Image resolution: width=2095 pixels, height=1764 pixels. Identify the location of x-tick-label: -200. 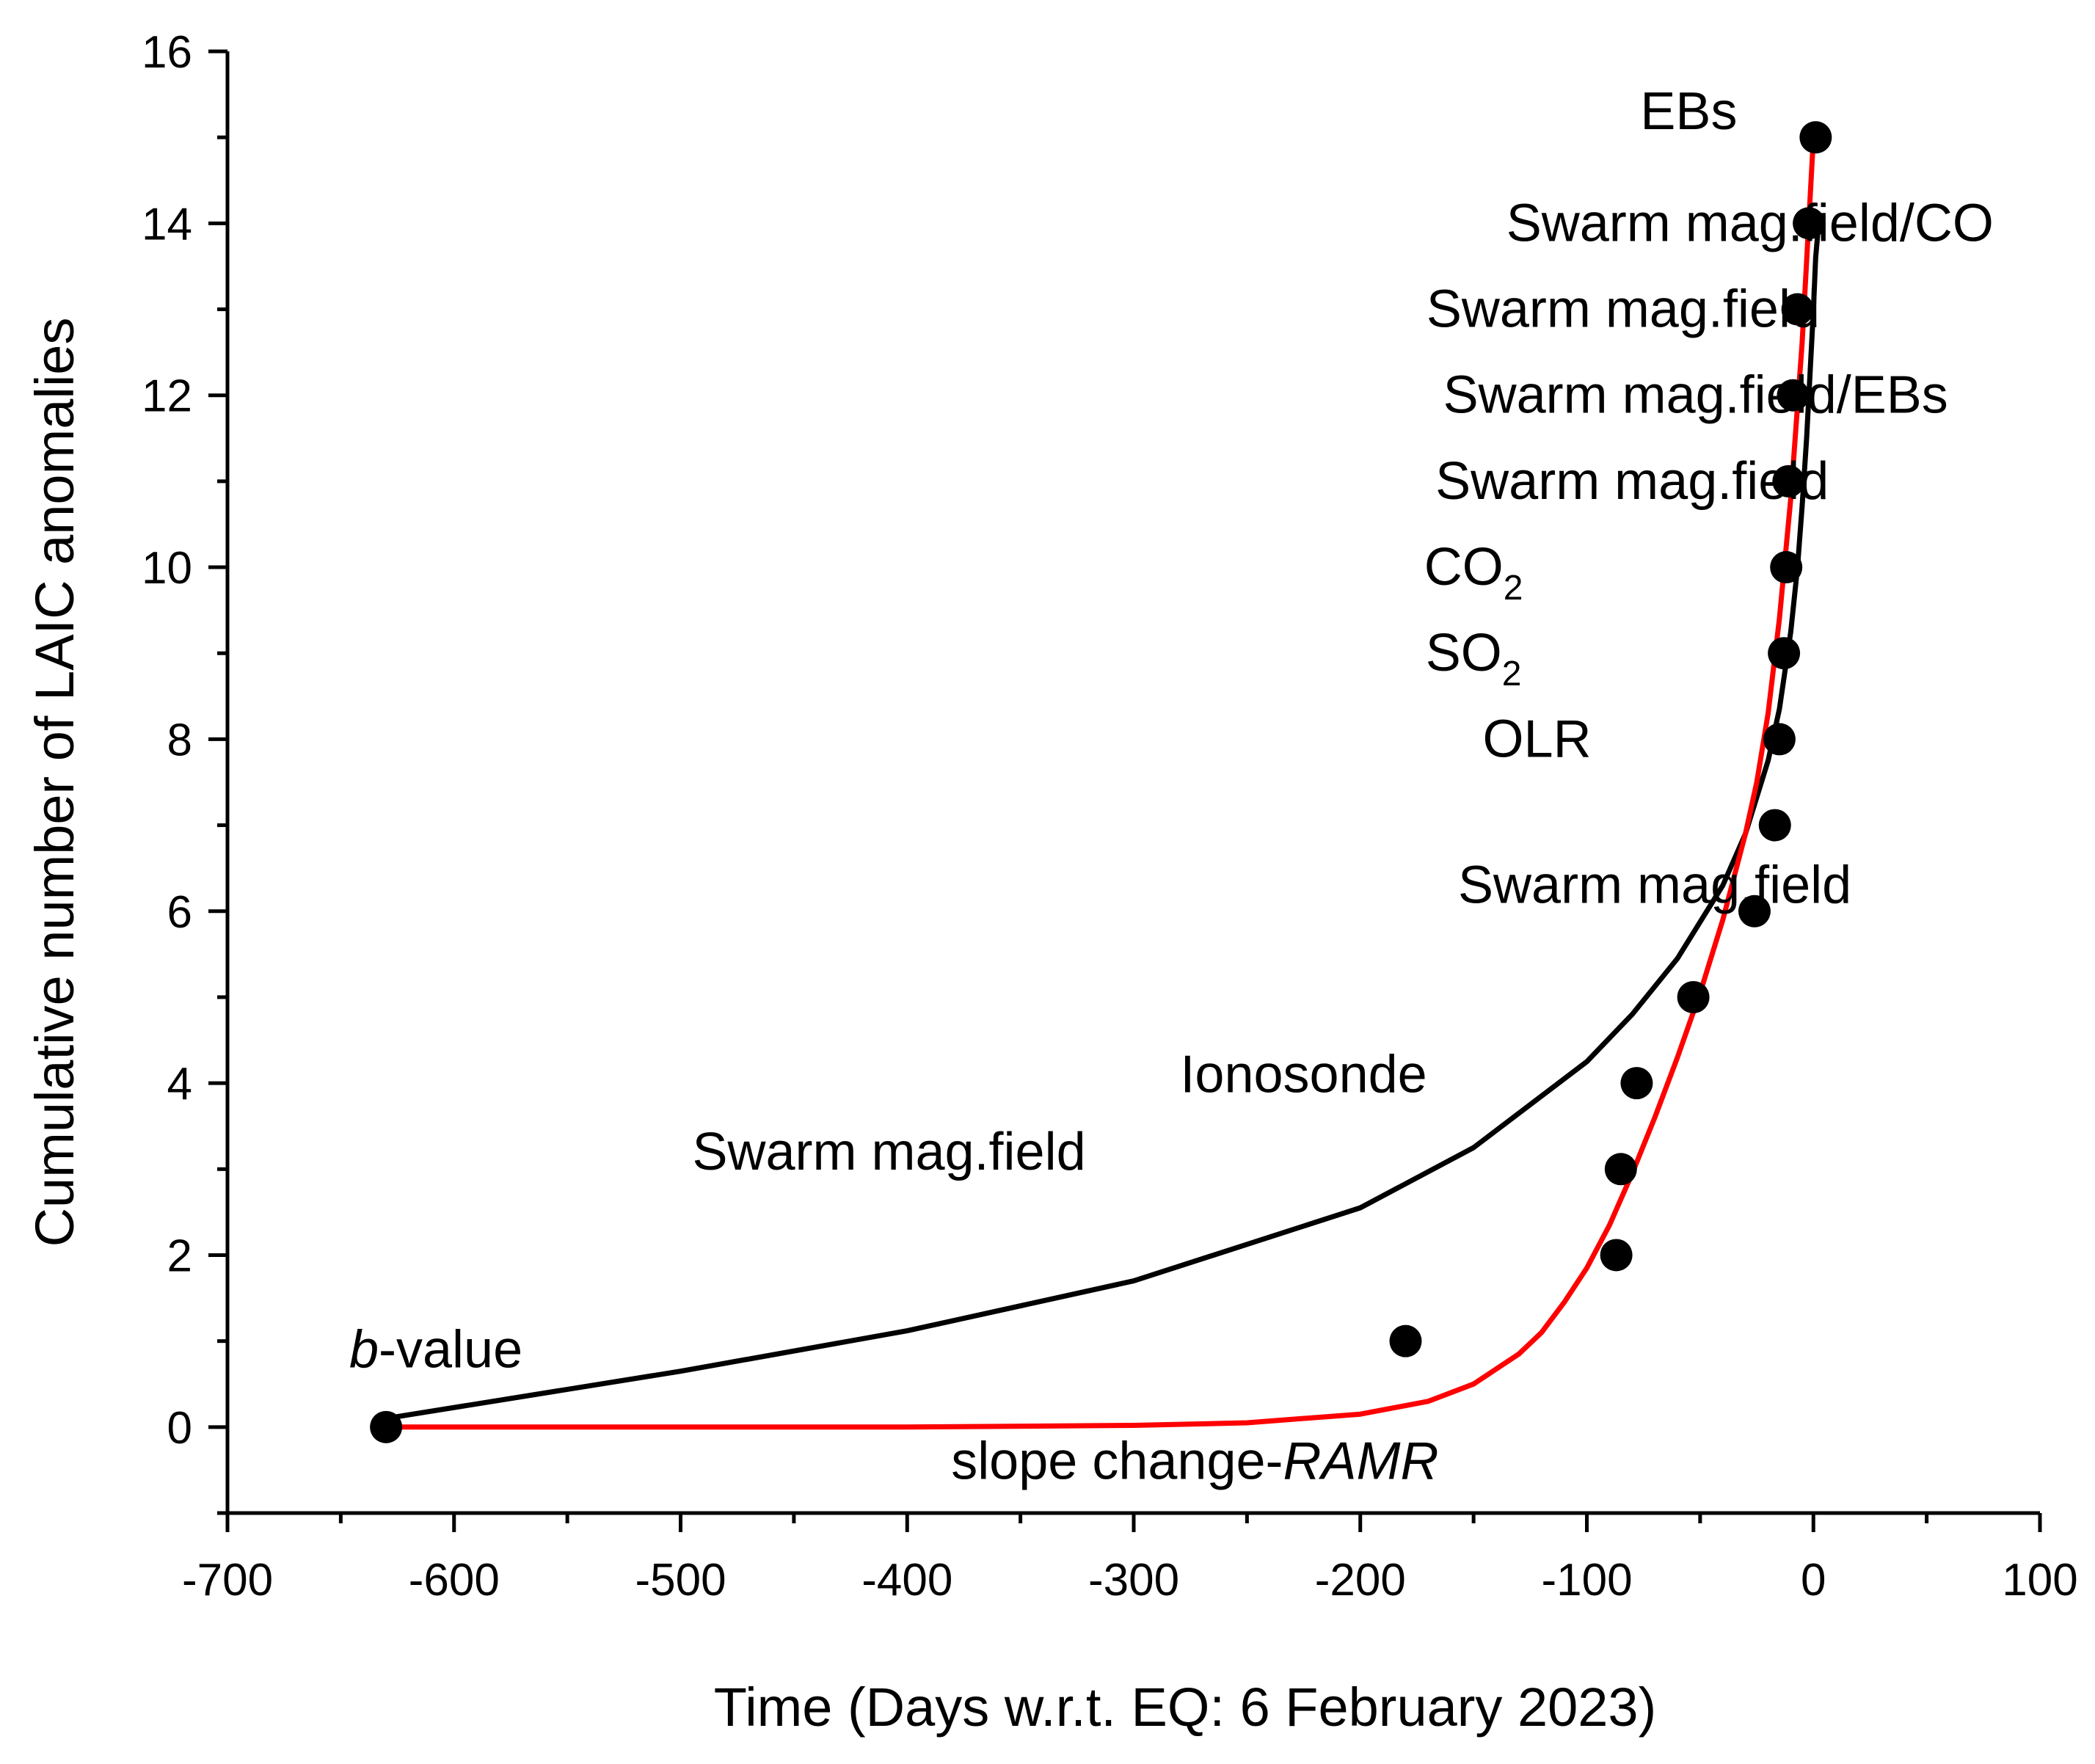
(1361, 1581).